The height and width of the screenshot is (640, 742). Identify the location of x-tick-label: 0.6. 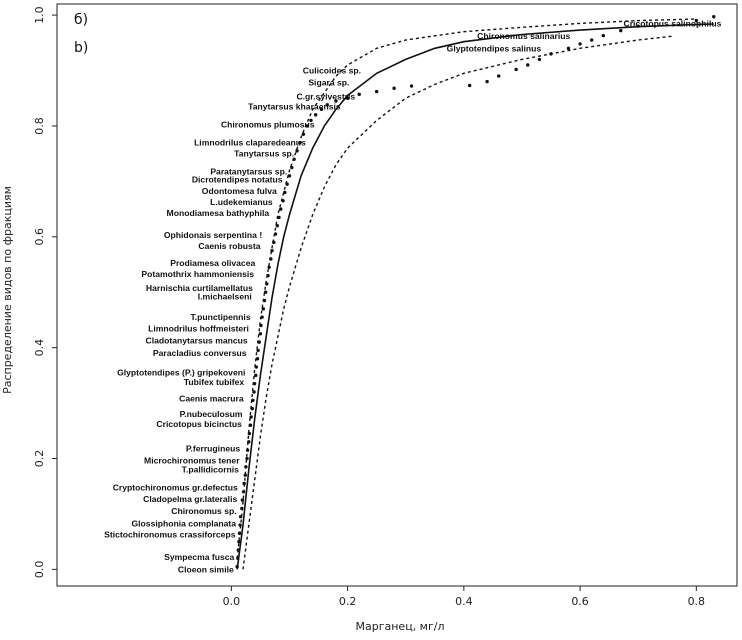
(580, 601).